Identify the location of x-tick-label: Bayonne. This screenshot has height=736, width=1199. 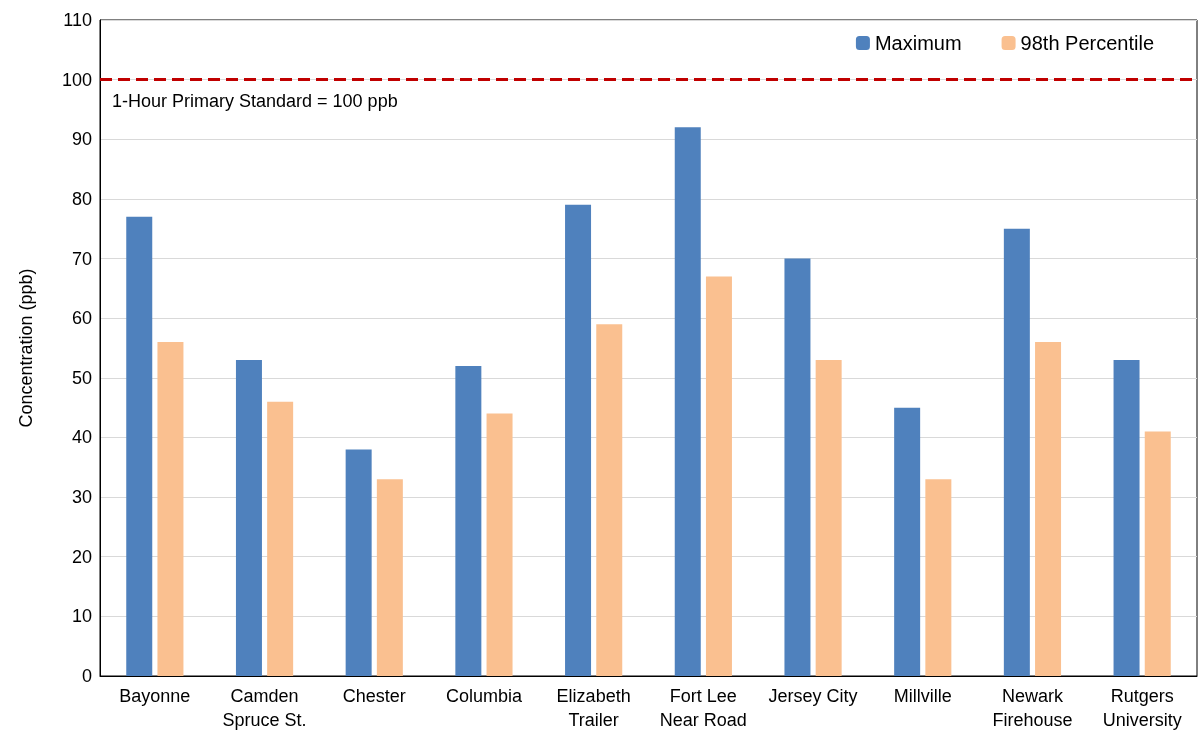
(155, 696).